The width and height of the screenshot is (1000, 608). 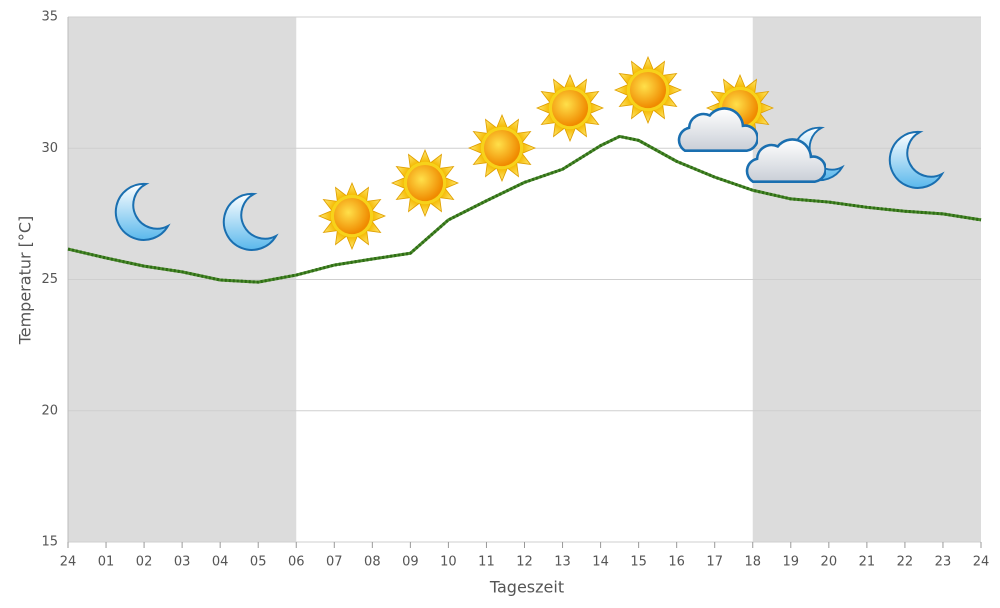 What do you see at coordinates (562, 562) in the screenshot?
I see `x-tick-label: 13` at bounding box center [562, 562].